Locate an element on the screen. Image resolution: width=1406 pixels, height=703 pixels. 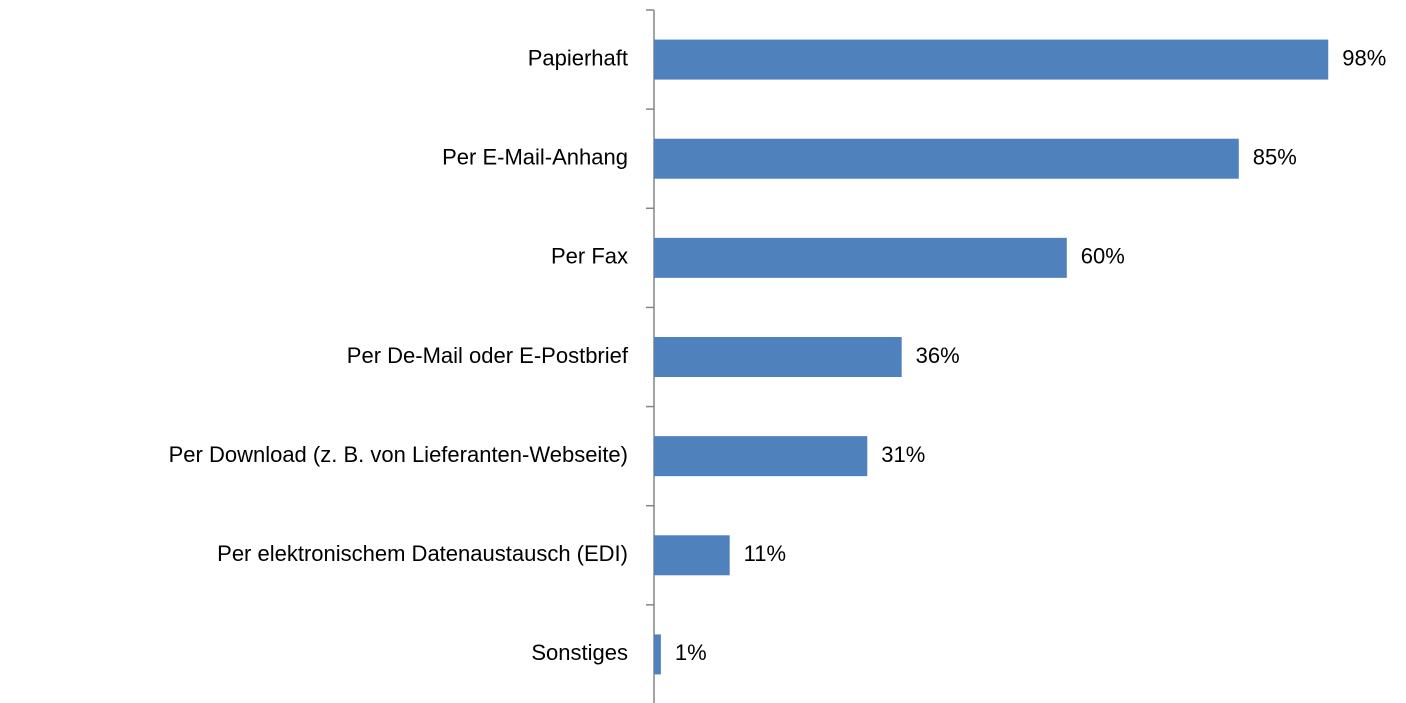
y-tick-label: Per elektronischem Datenaustausch (EDI) is located at coordinates (422, 553).